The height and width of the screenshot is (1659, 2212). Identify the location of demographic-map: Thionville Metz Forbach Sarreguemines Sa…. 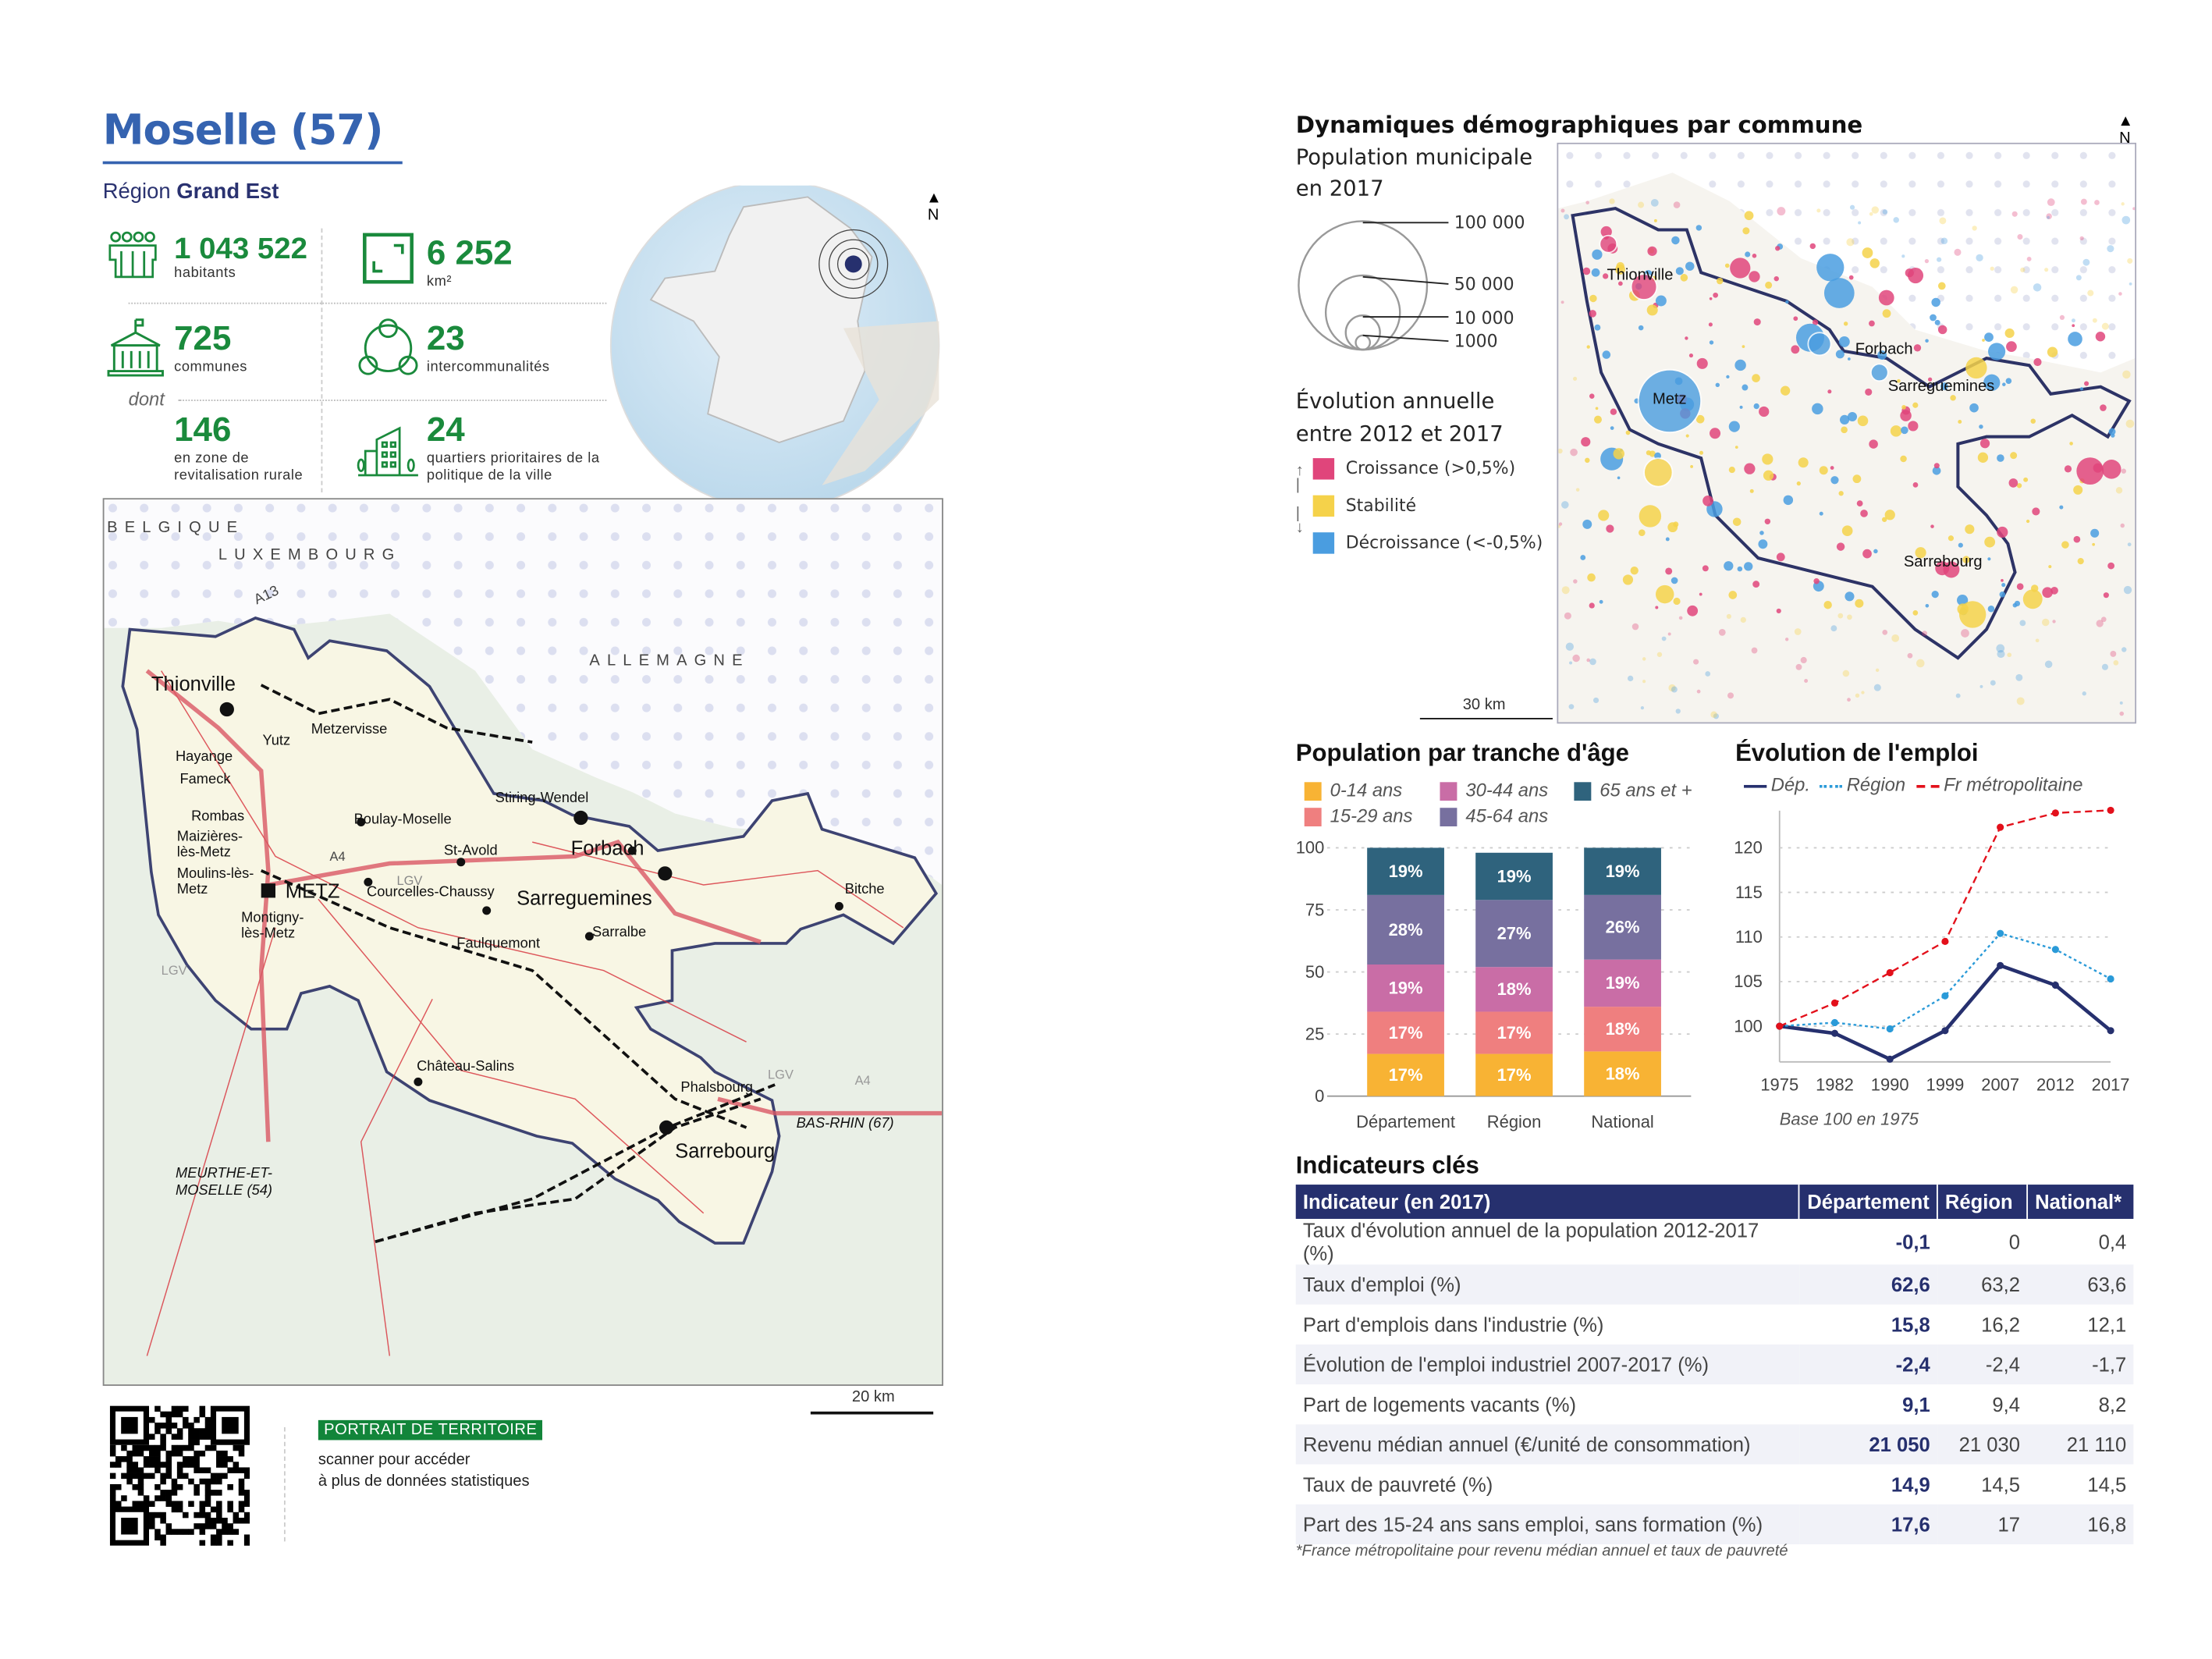
(1847, 433).